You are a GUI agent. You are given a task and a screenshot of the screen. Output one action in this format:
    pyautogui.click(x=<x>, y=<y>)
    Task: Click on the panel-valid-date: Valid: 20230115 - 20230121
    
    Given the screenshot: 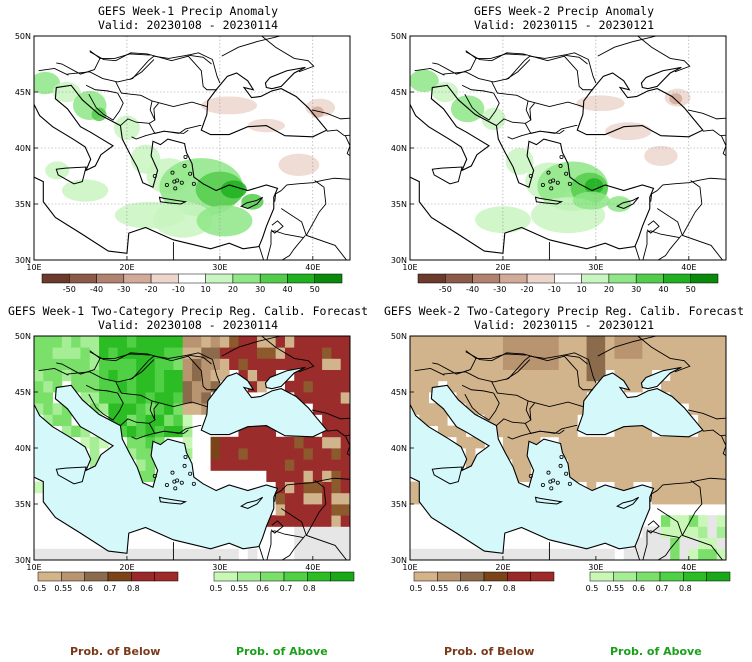 What is the action you would take?
    pyautogui.click(x=563, y=25)
    